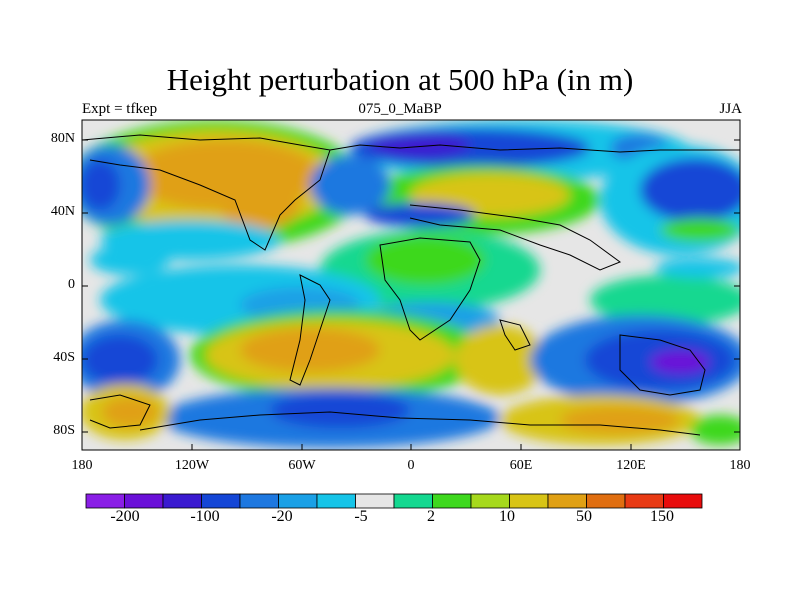 The height and width of the screenshot is (600, 800). Describe the element at coordinates (125, 516) in the screenshot. I see `colorbar-label: -200` at that location.